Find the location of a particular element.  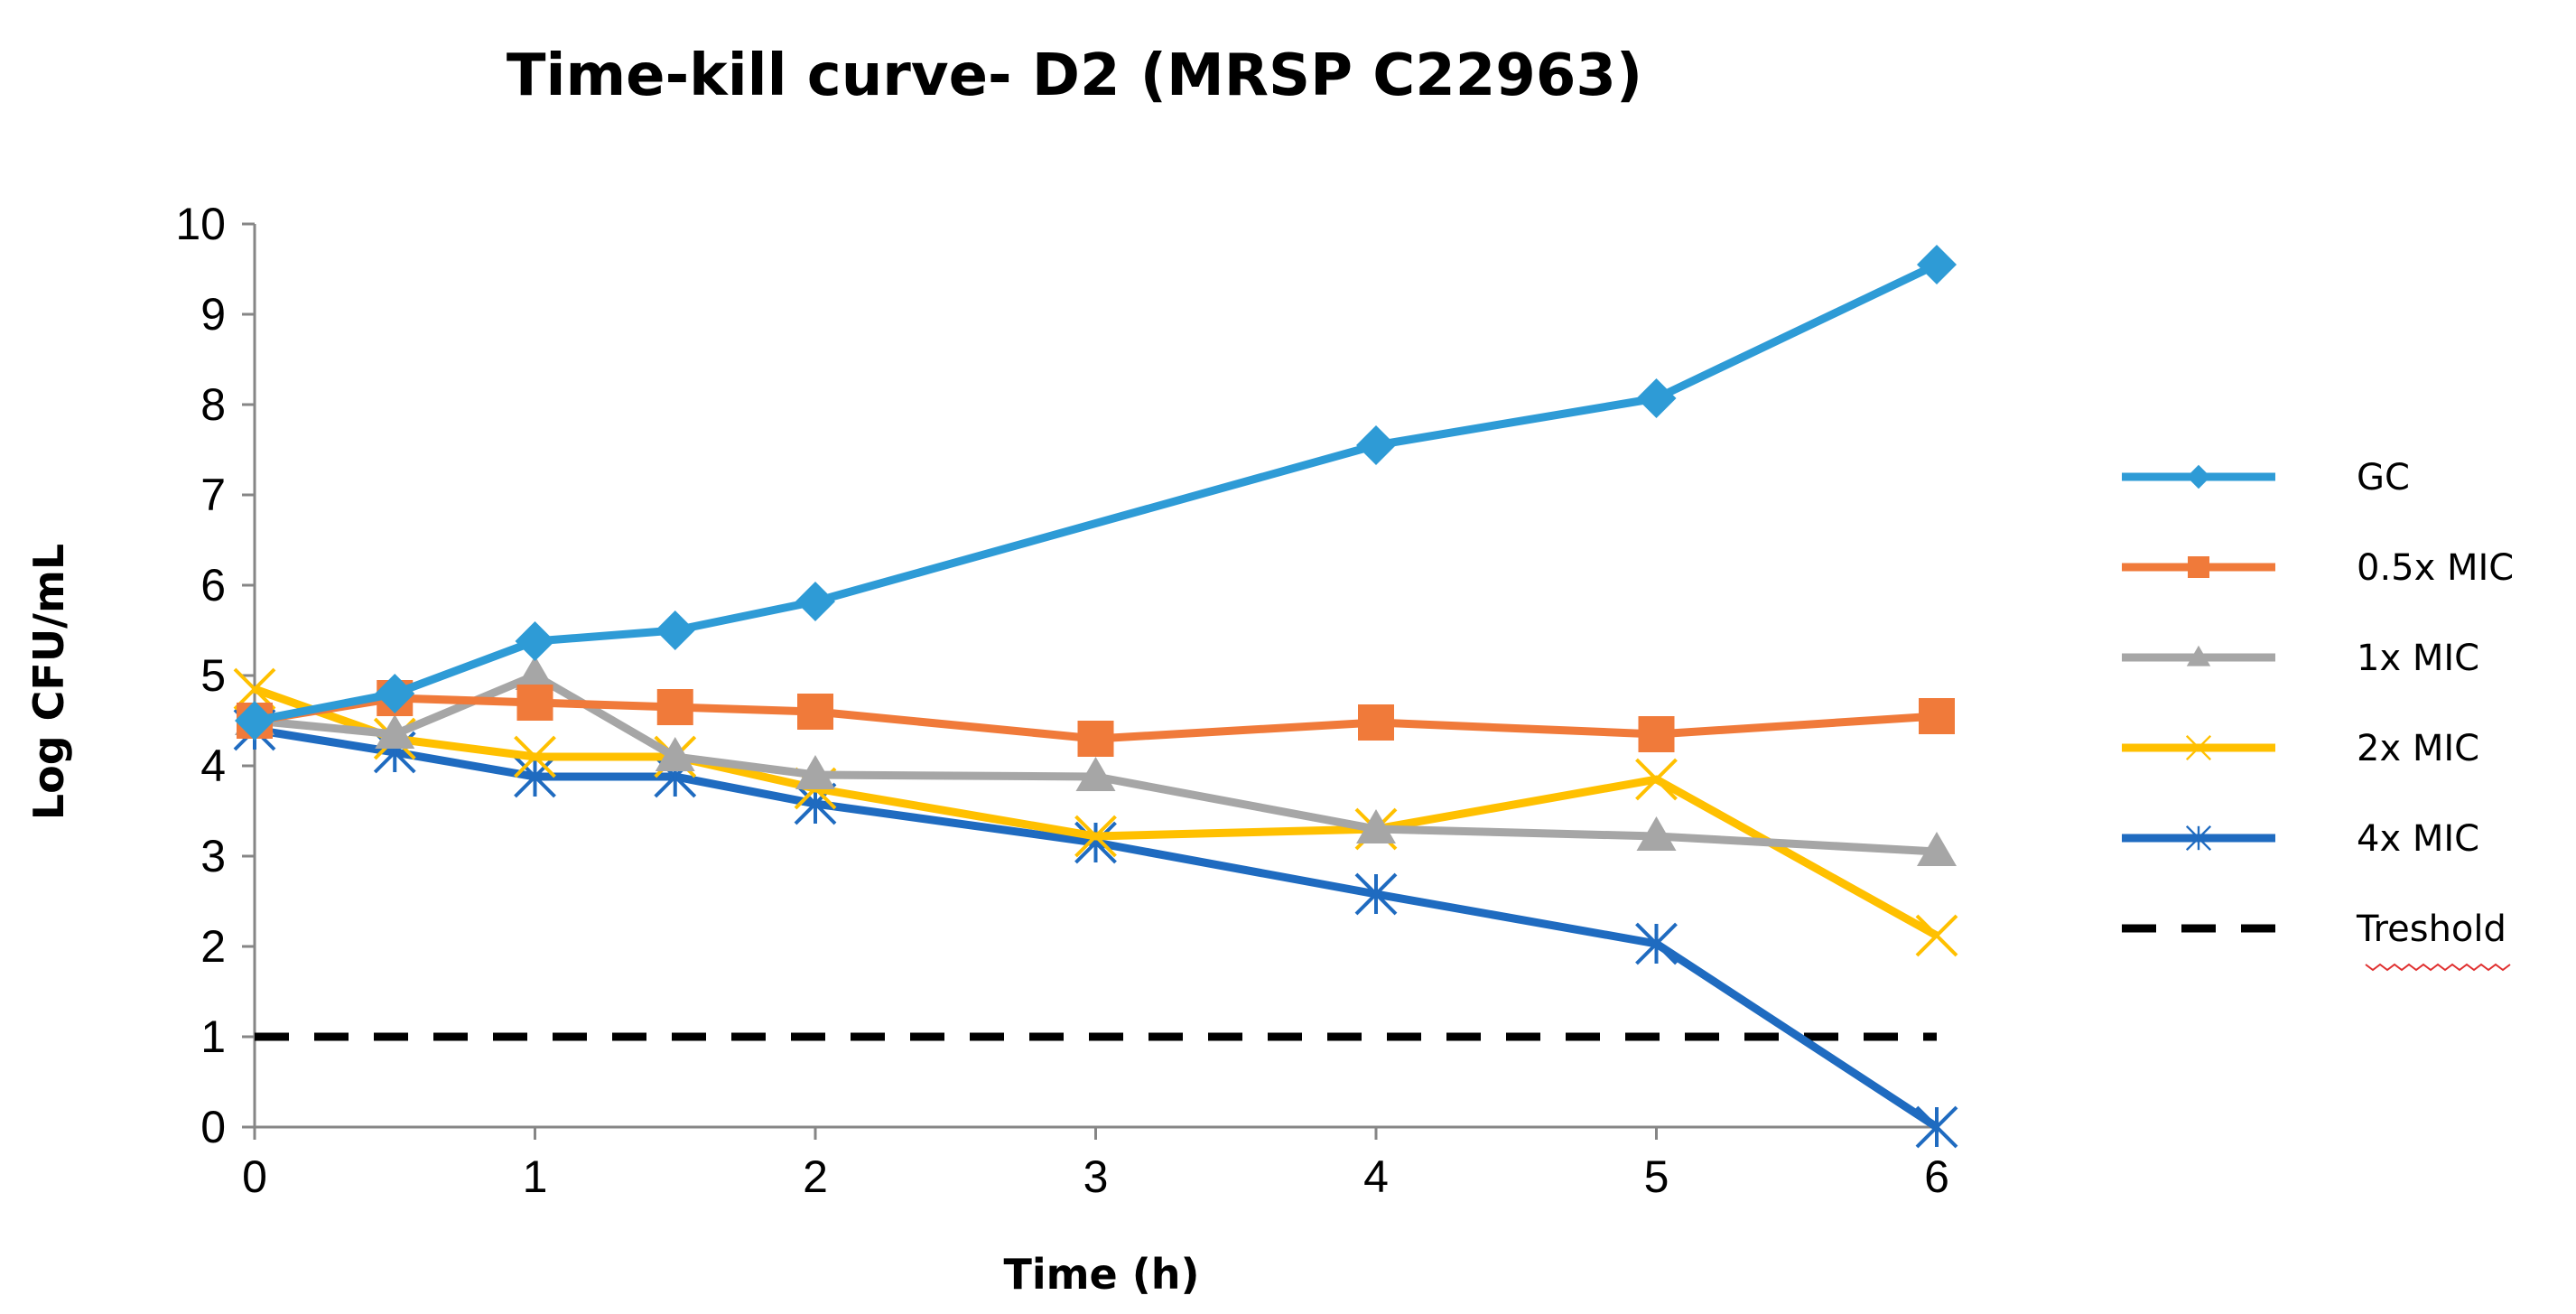

y-tick-label: 0 is located at coordinates (213, 1127).